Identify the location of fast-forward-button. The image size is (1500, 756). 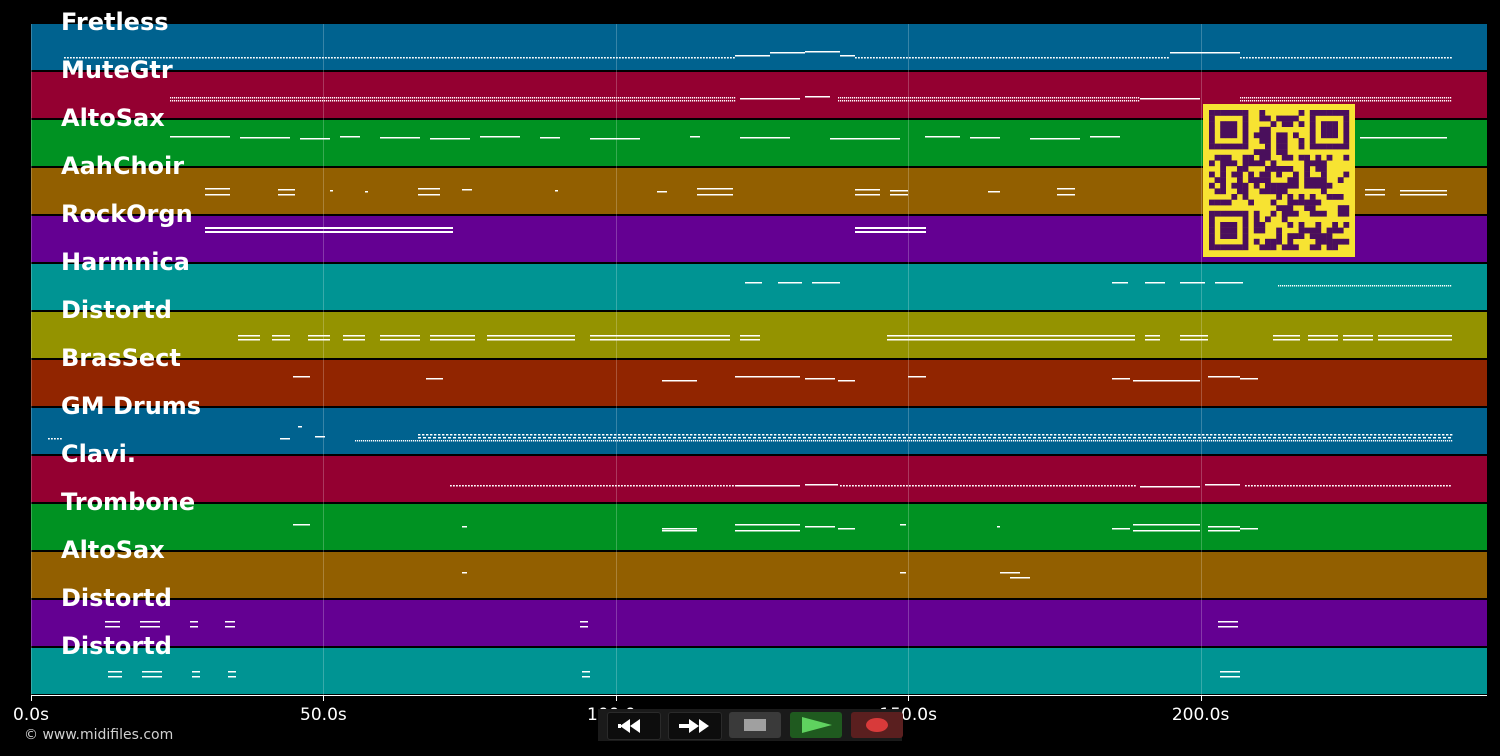
(695, 726).